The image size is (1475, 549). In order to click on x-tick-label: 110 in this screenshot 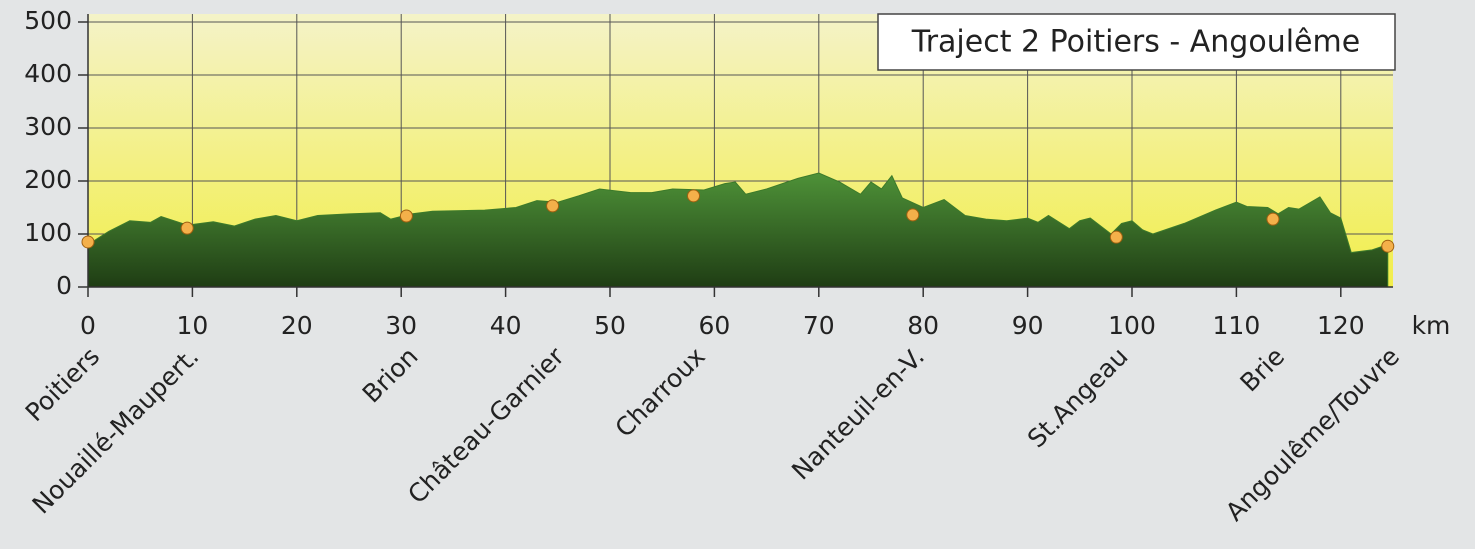, I will do `click(1237, 325)`.